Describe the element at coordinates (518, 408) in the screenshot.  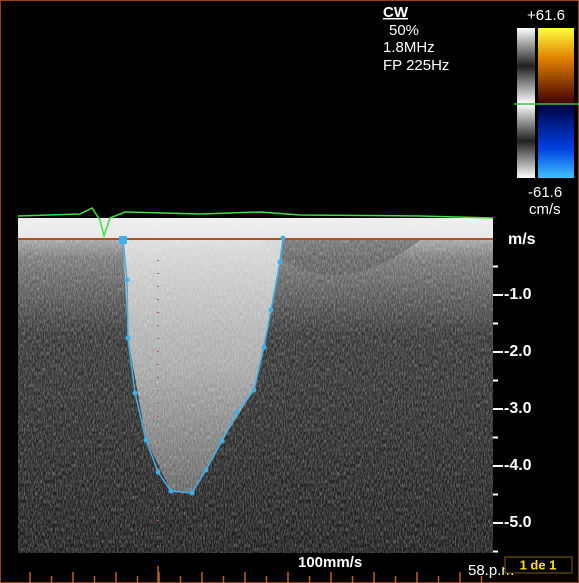
I see `scale-tick-label: -3.0` at that location.